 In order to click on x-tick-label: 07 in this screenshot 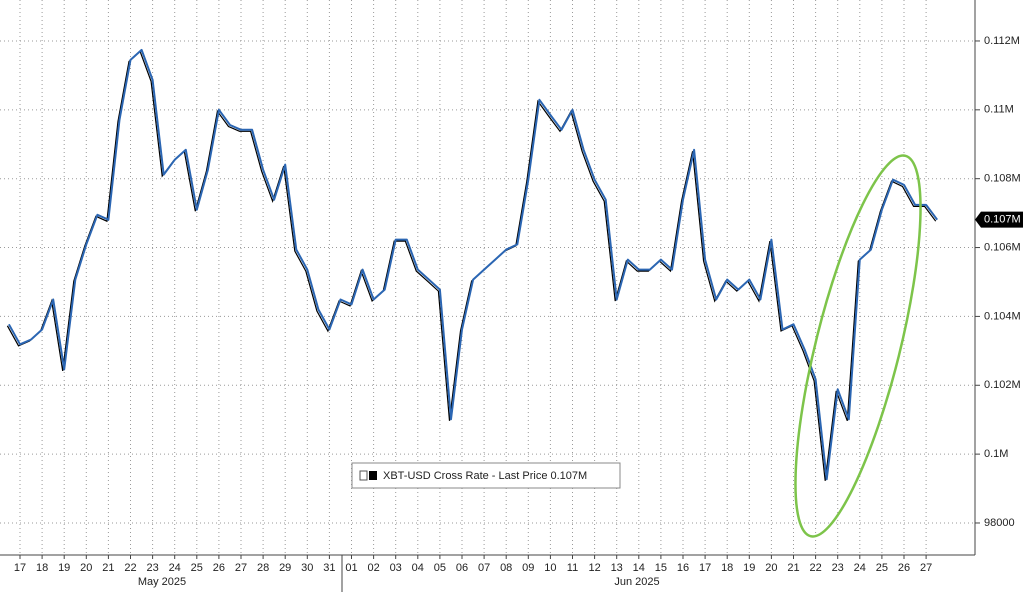, I will do `click(484, 568)`.